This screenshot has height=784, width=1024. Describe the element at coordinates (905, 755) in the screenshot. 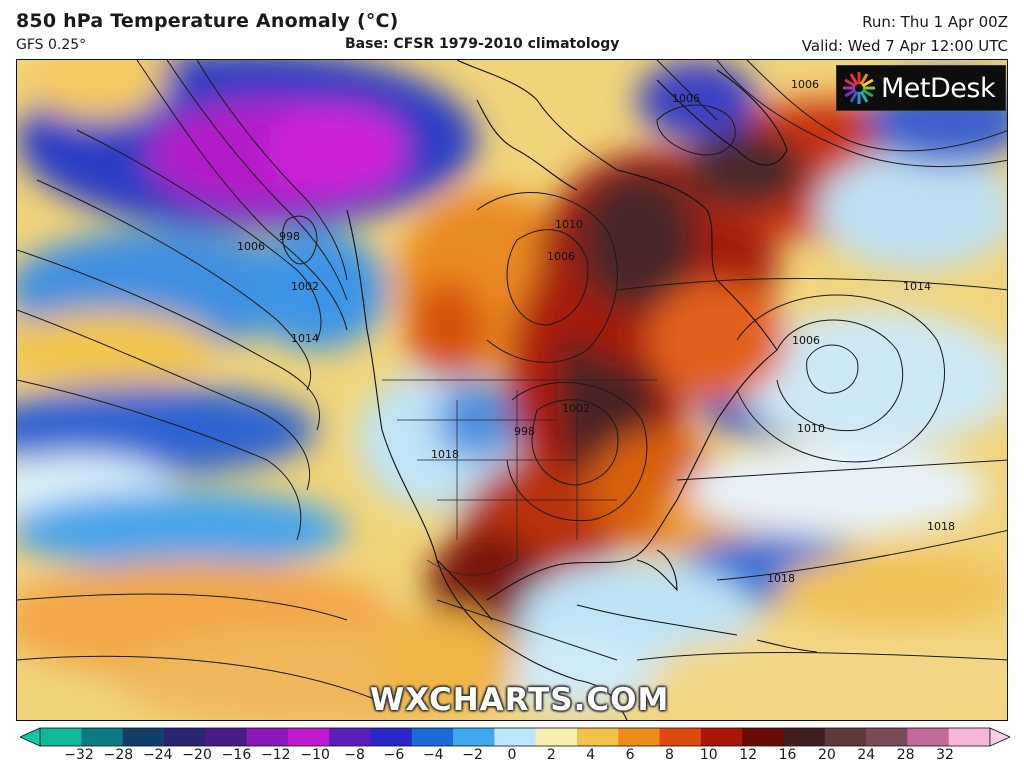

I see `colorbar-tick-label: 28` at that location.